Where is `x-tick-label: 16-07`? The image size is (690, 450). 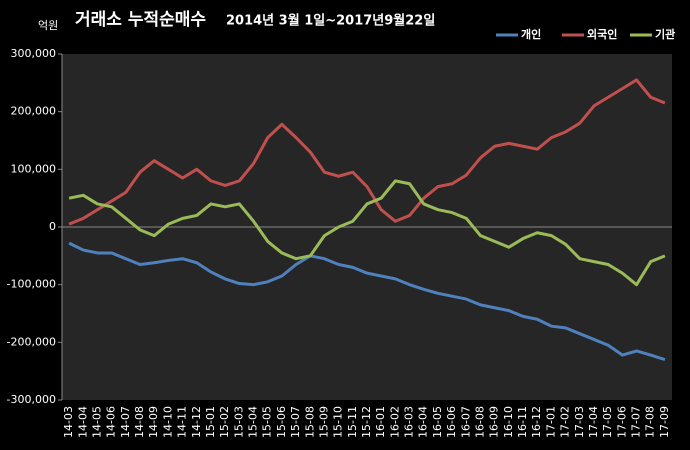
x-tick-label: 16-07 is located at coordinates (465, 422).